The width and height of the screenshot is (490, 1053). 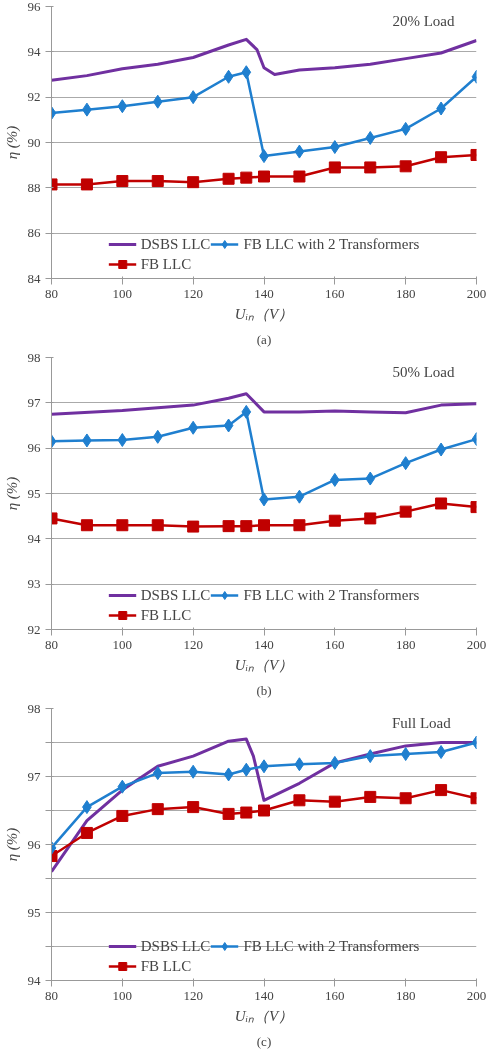 I want to click on line-series, so click(x=264, y=404).